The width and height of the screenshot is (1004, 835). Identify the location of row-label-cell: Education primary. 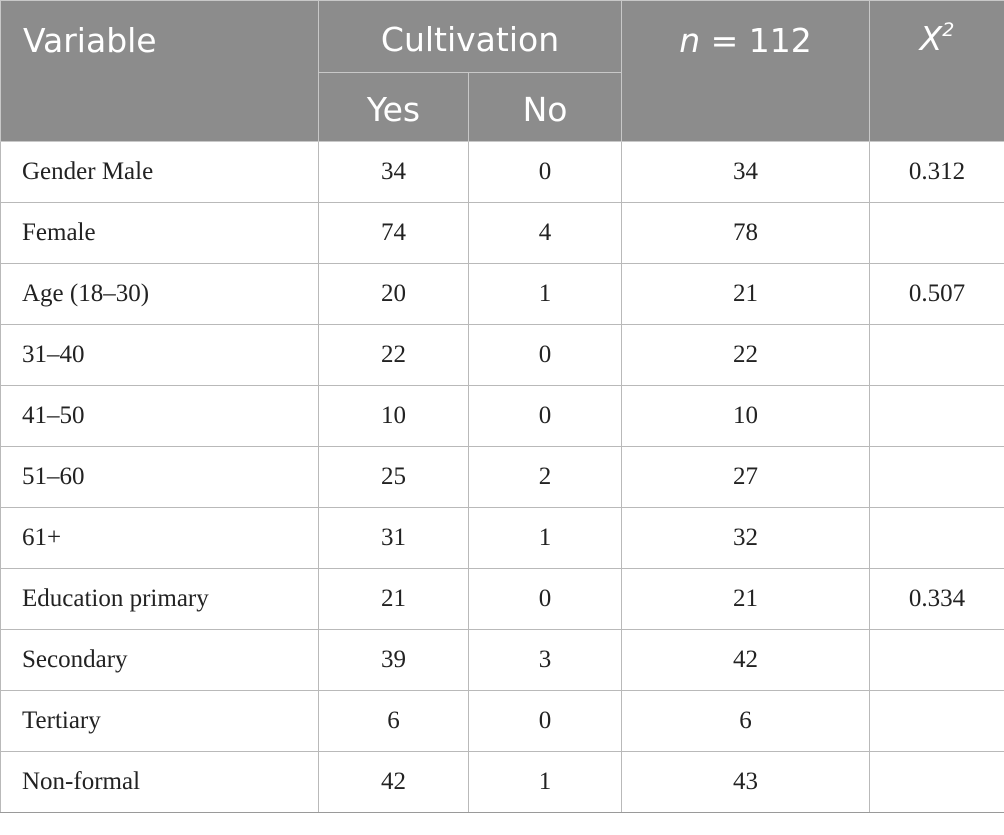
(159, 599).